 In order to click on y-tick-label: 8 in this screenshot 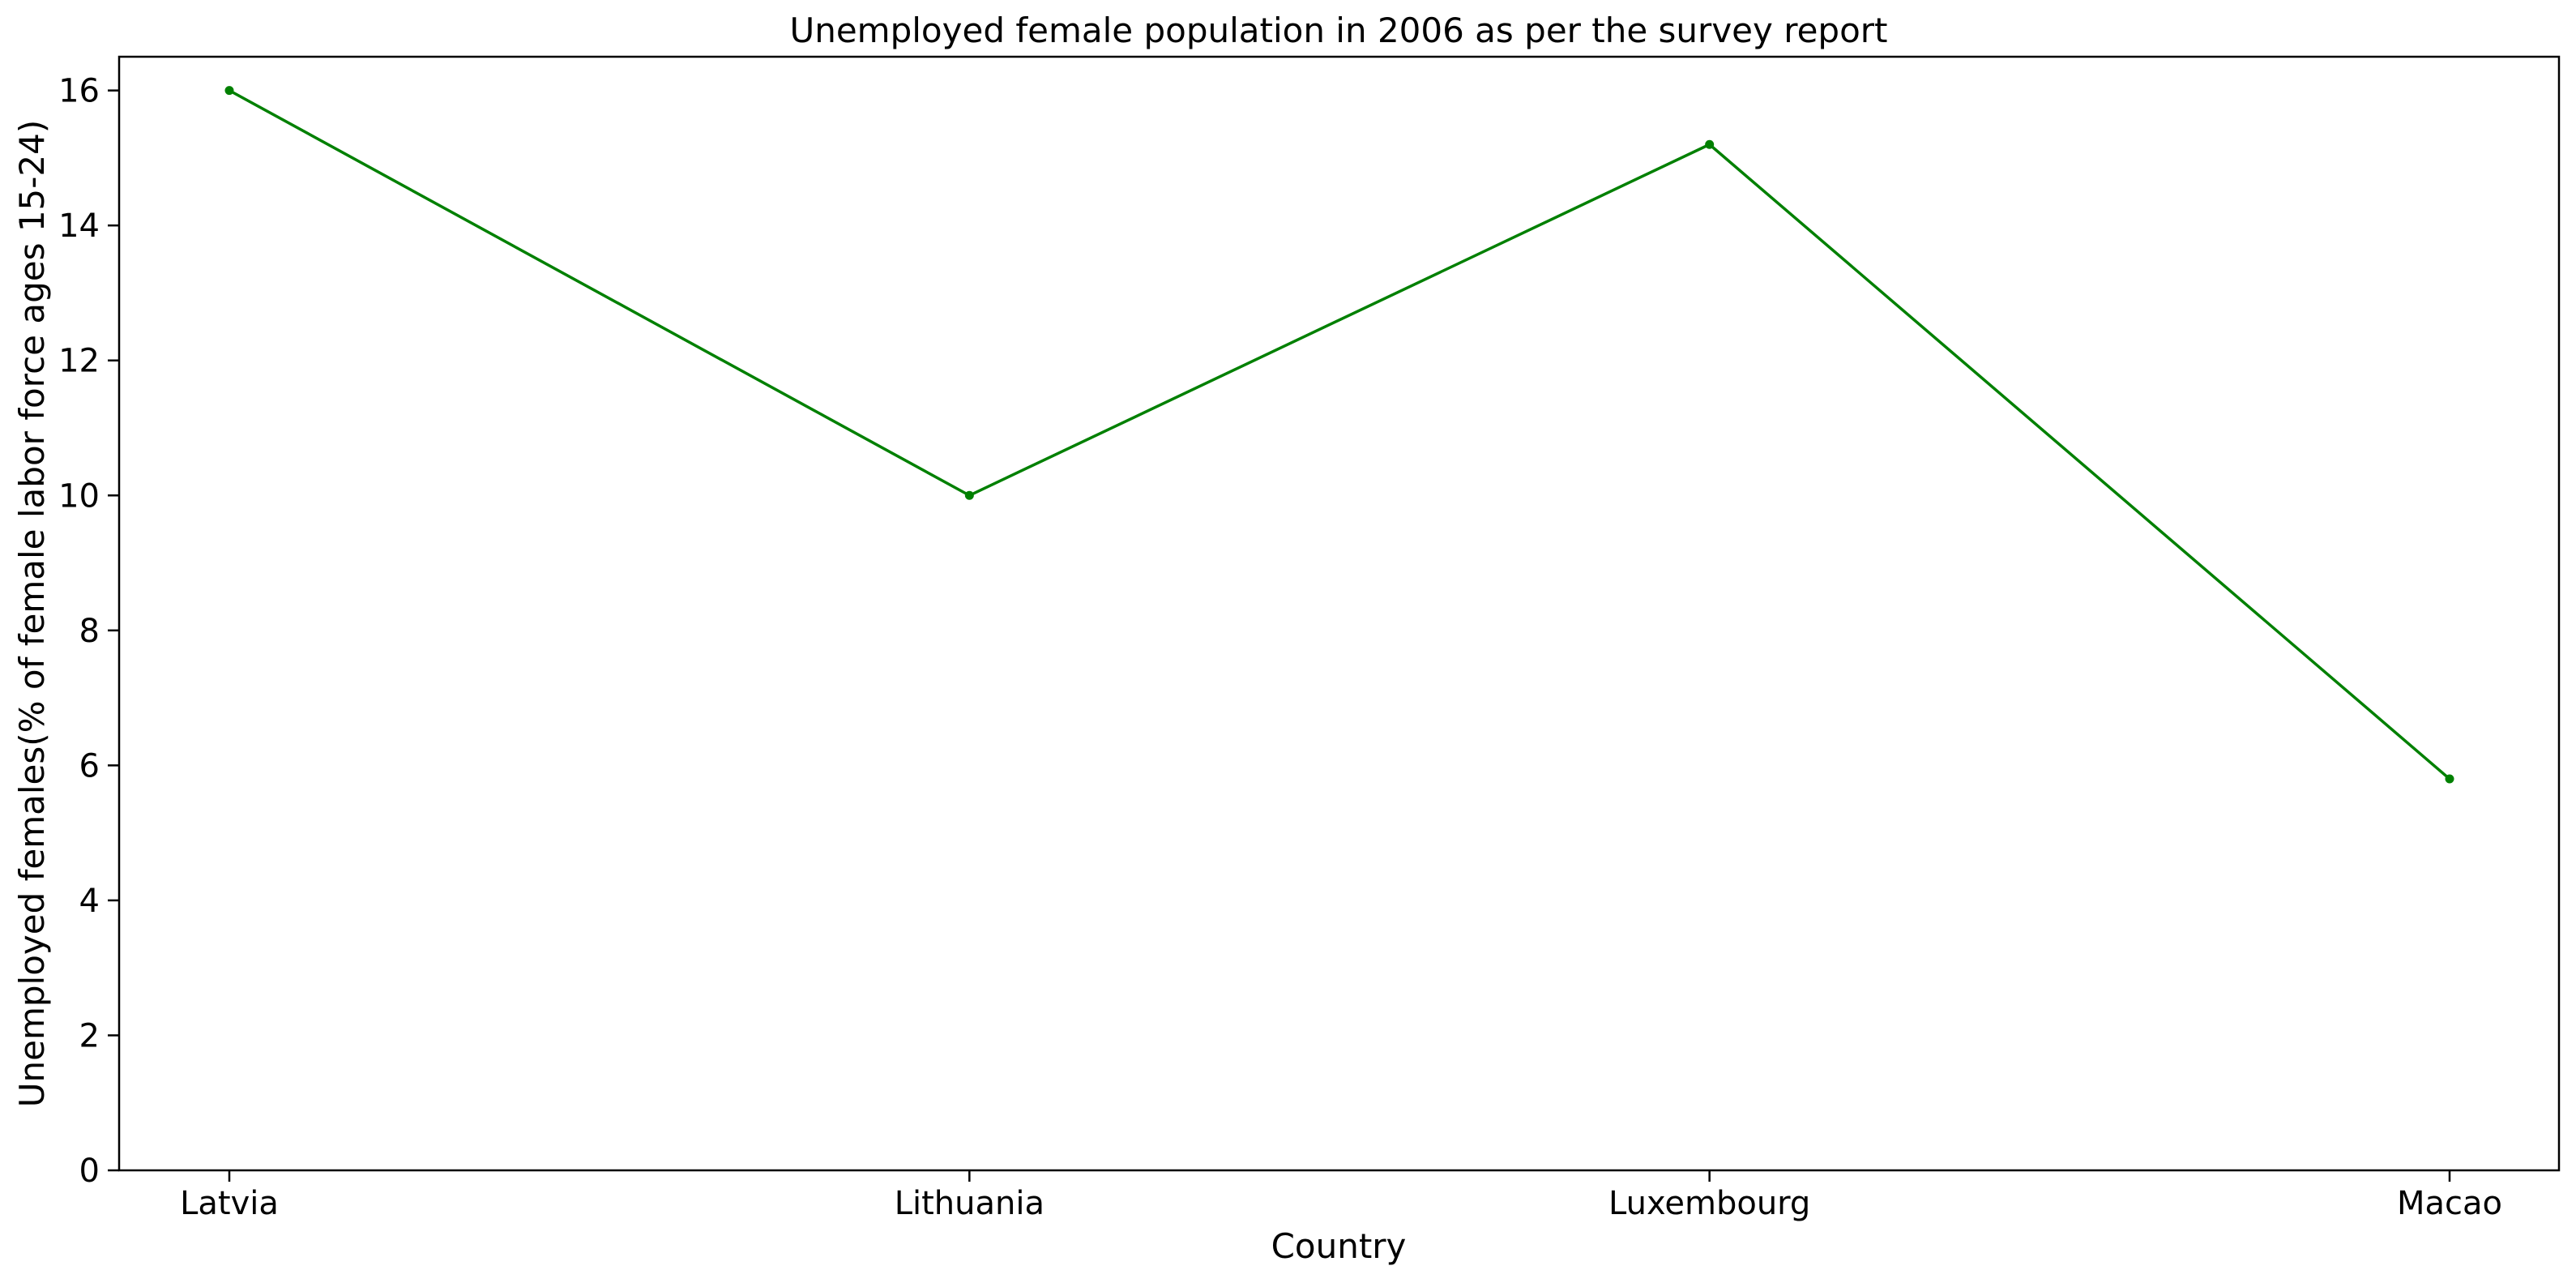, I will do `click(89, 631)`.